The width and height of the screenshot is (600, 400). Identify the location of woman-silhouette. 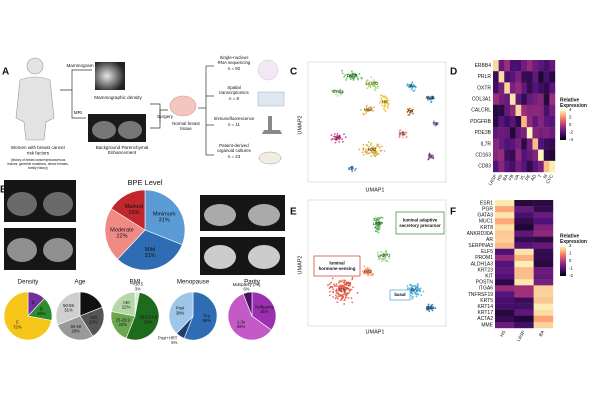
(35, 99).